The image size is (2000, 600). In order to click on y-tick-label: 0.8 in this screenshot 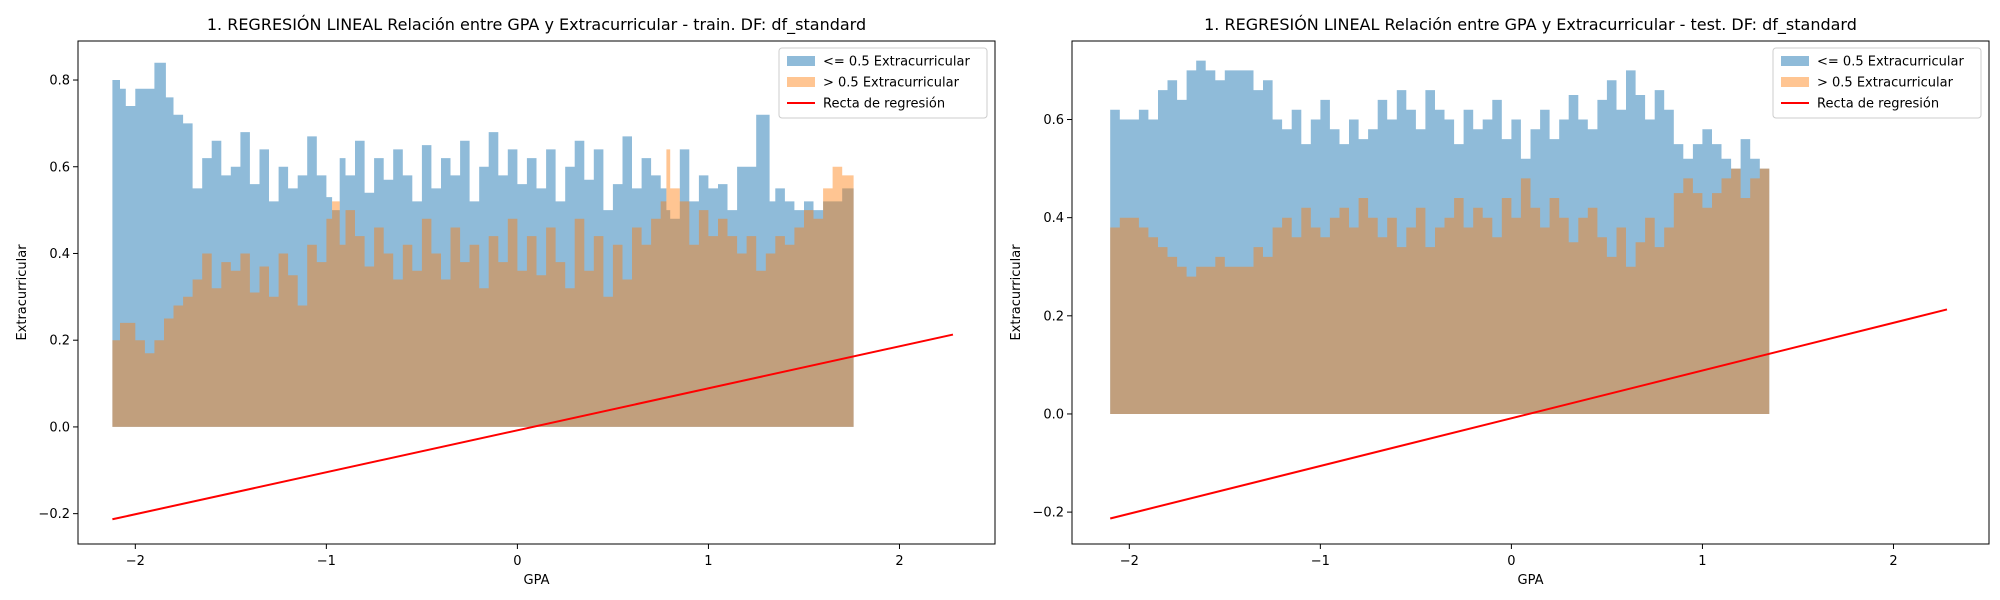, I will do `click(59, 81)`.